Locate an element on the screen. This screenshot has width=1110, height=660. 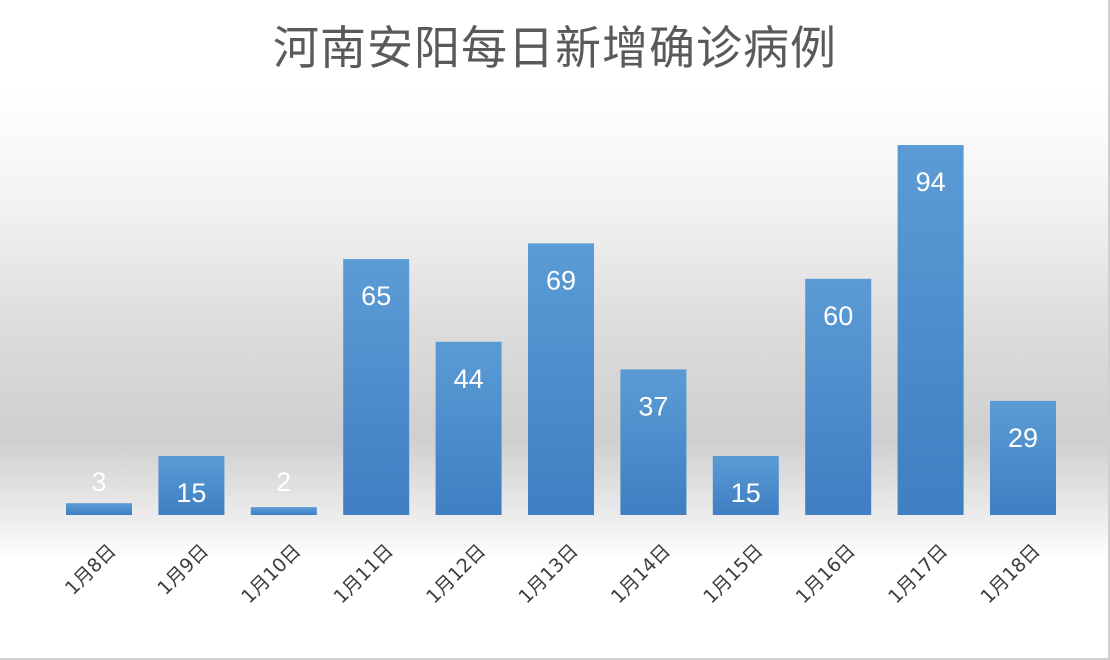
x-tick-label: 1月12日 is located at coordinates (456, 574).